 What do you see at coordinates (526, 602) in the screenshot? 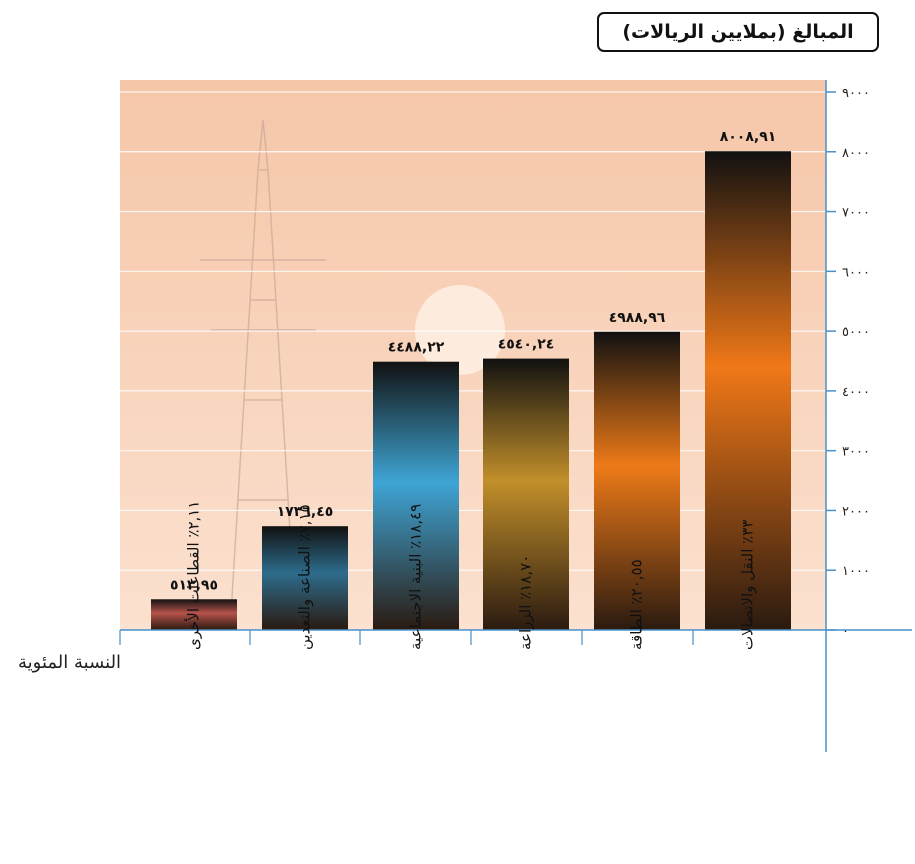
I see `category-label: ١٨,٧٠٪ الزراعة` at bounding box center [526, 602].